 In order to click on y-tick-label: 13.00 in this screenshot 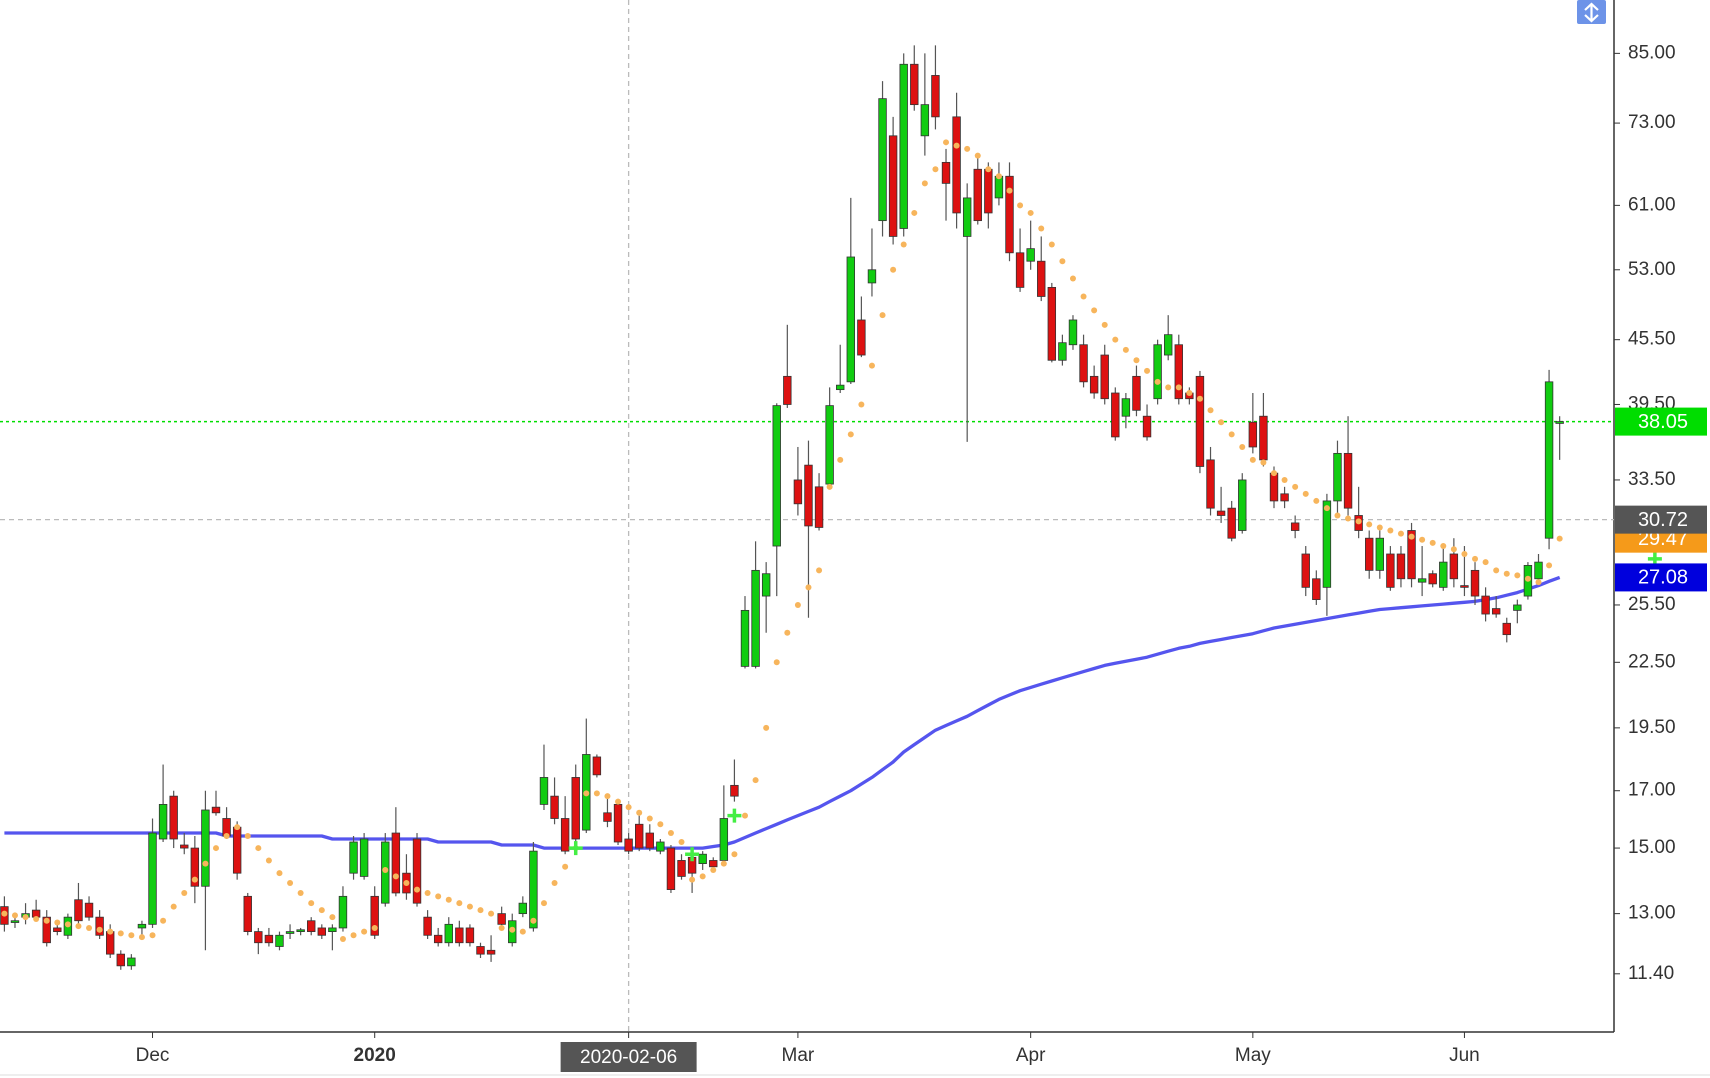, I will do `click(1652, 913)`.